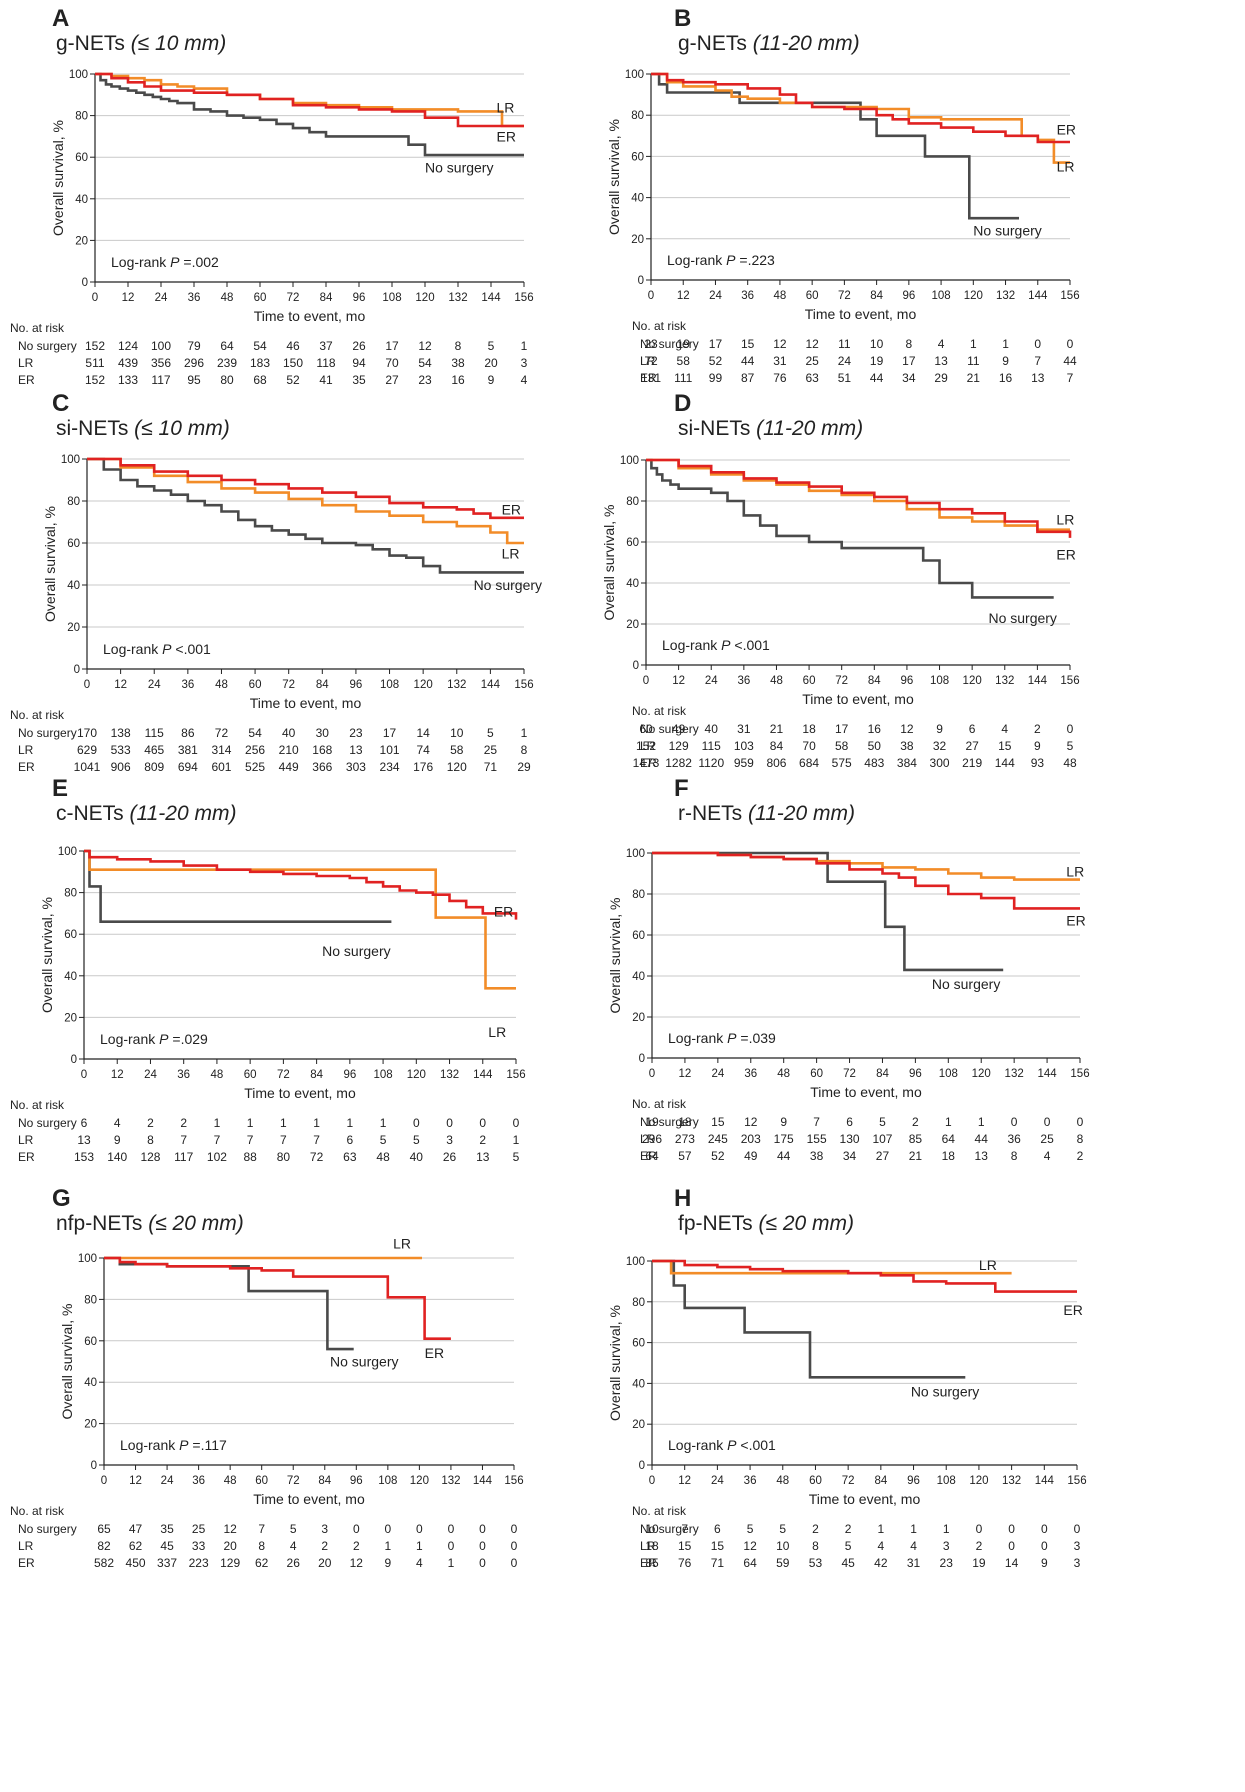 The height and width of the screenshot is (1792, 1245). What do you see at coordinates (1006, 378) in the screenshot?
I see `risk-value: 16` at bounding box center [1006, 378].